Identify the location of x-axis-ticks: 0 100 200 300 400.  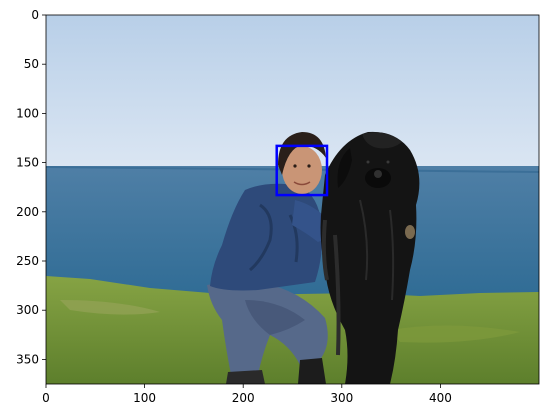
(247, 394).